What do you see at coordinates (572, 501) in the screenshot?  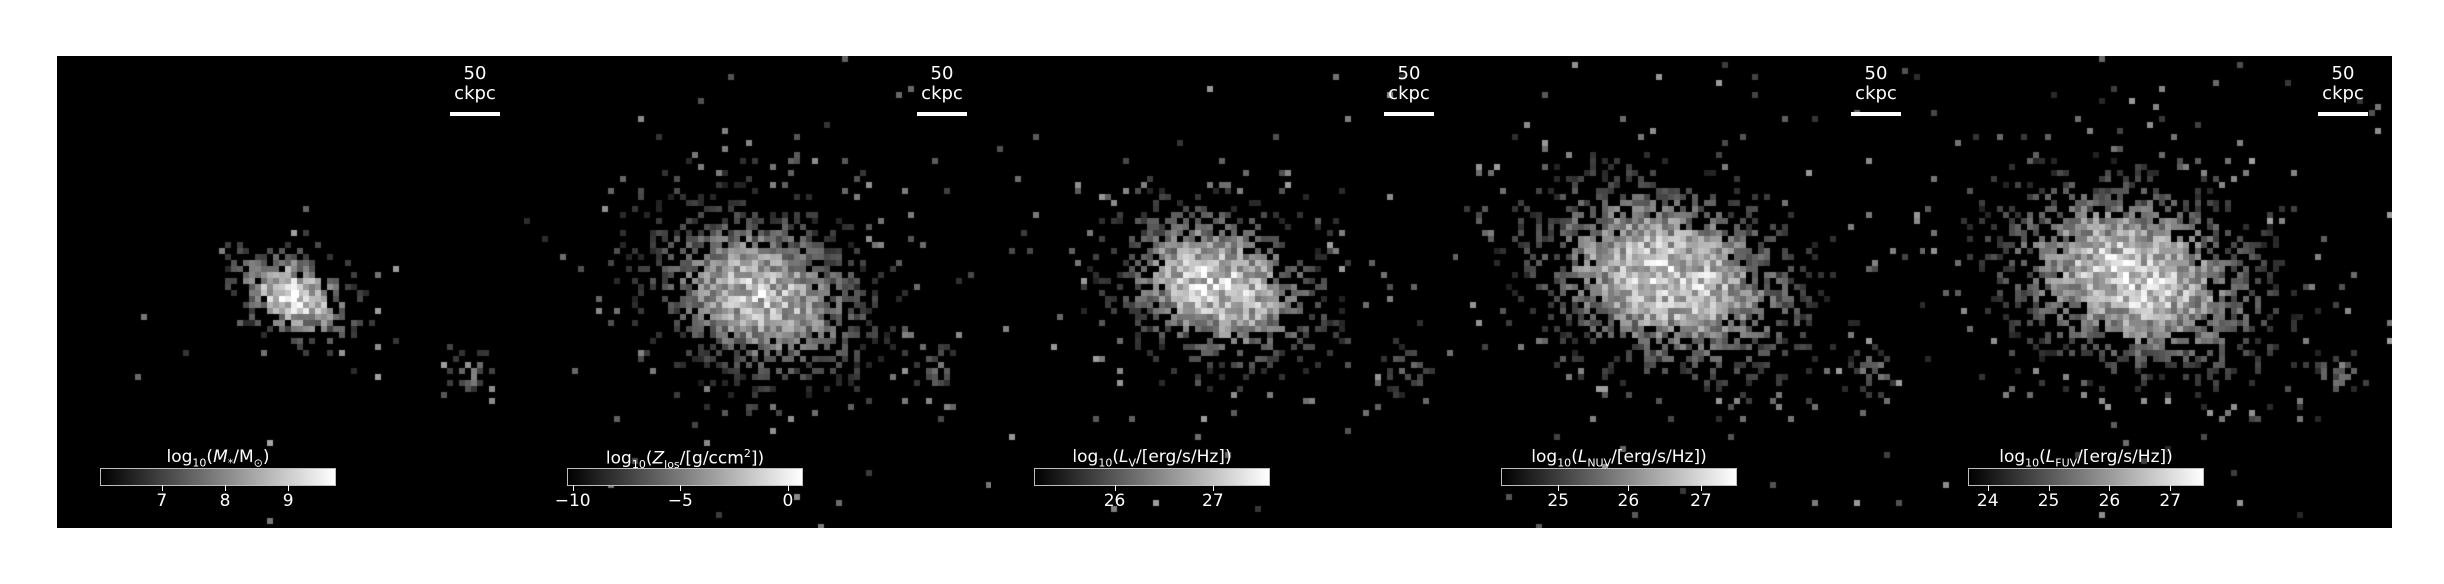 I see `colorbar-tick-label: −10` at bounding box center [572, 501].